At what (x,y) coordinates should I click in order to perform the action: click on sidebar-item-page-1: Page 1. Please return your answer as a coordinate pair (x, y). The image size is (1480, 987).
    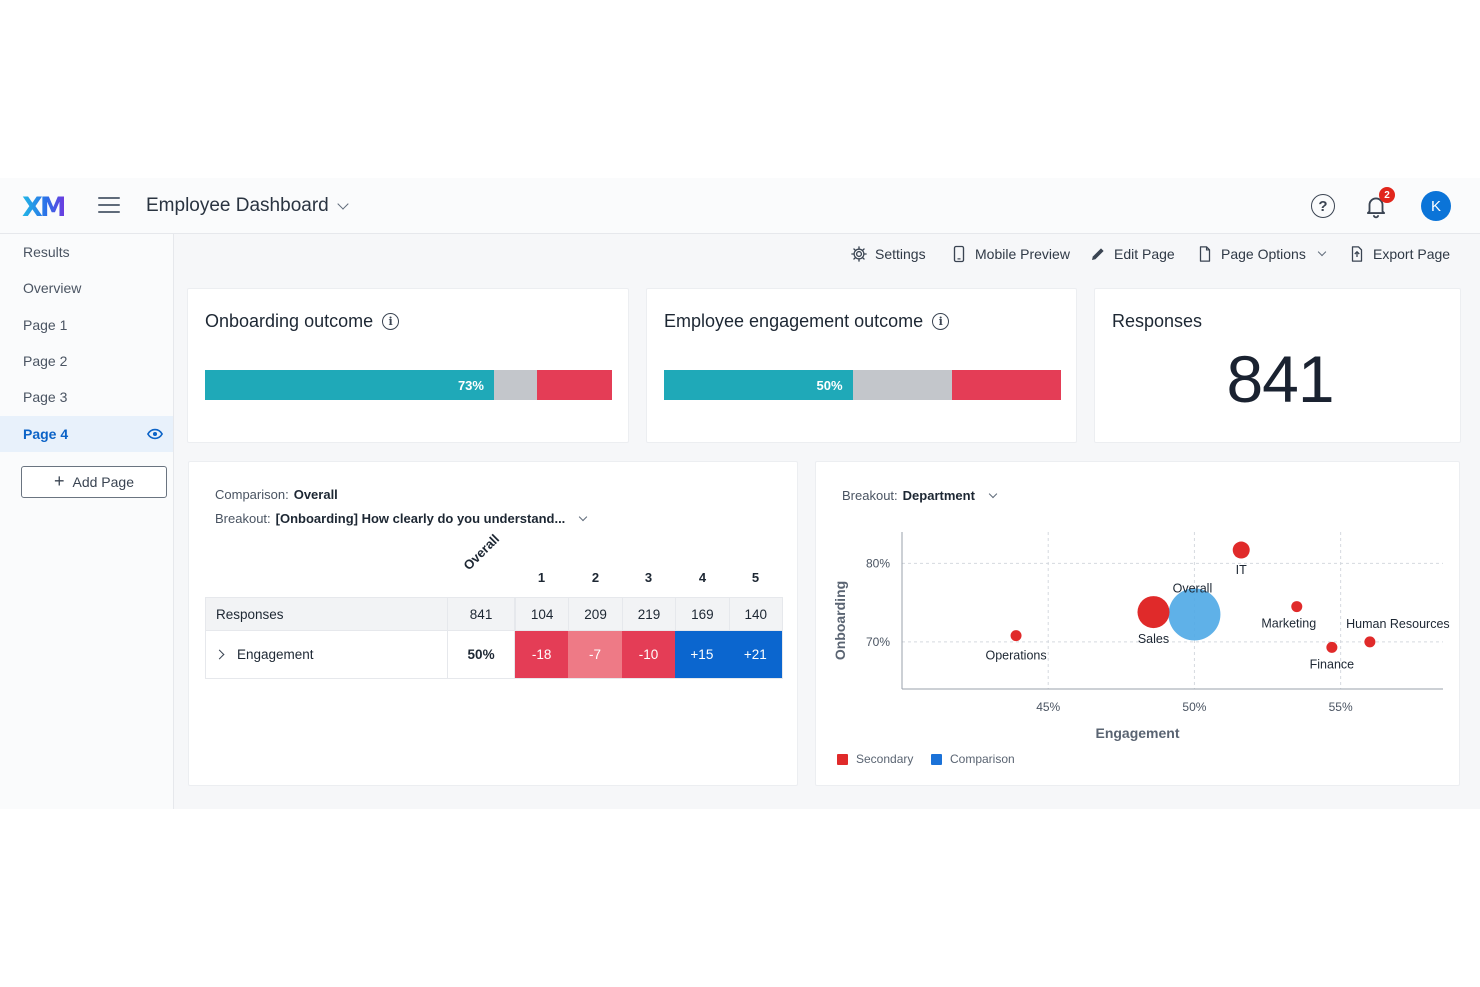
    Looking at the image, I should click on (86, 325).